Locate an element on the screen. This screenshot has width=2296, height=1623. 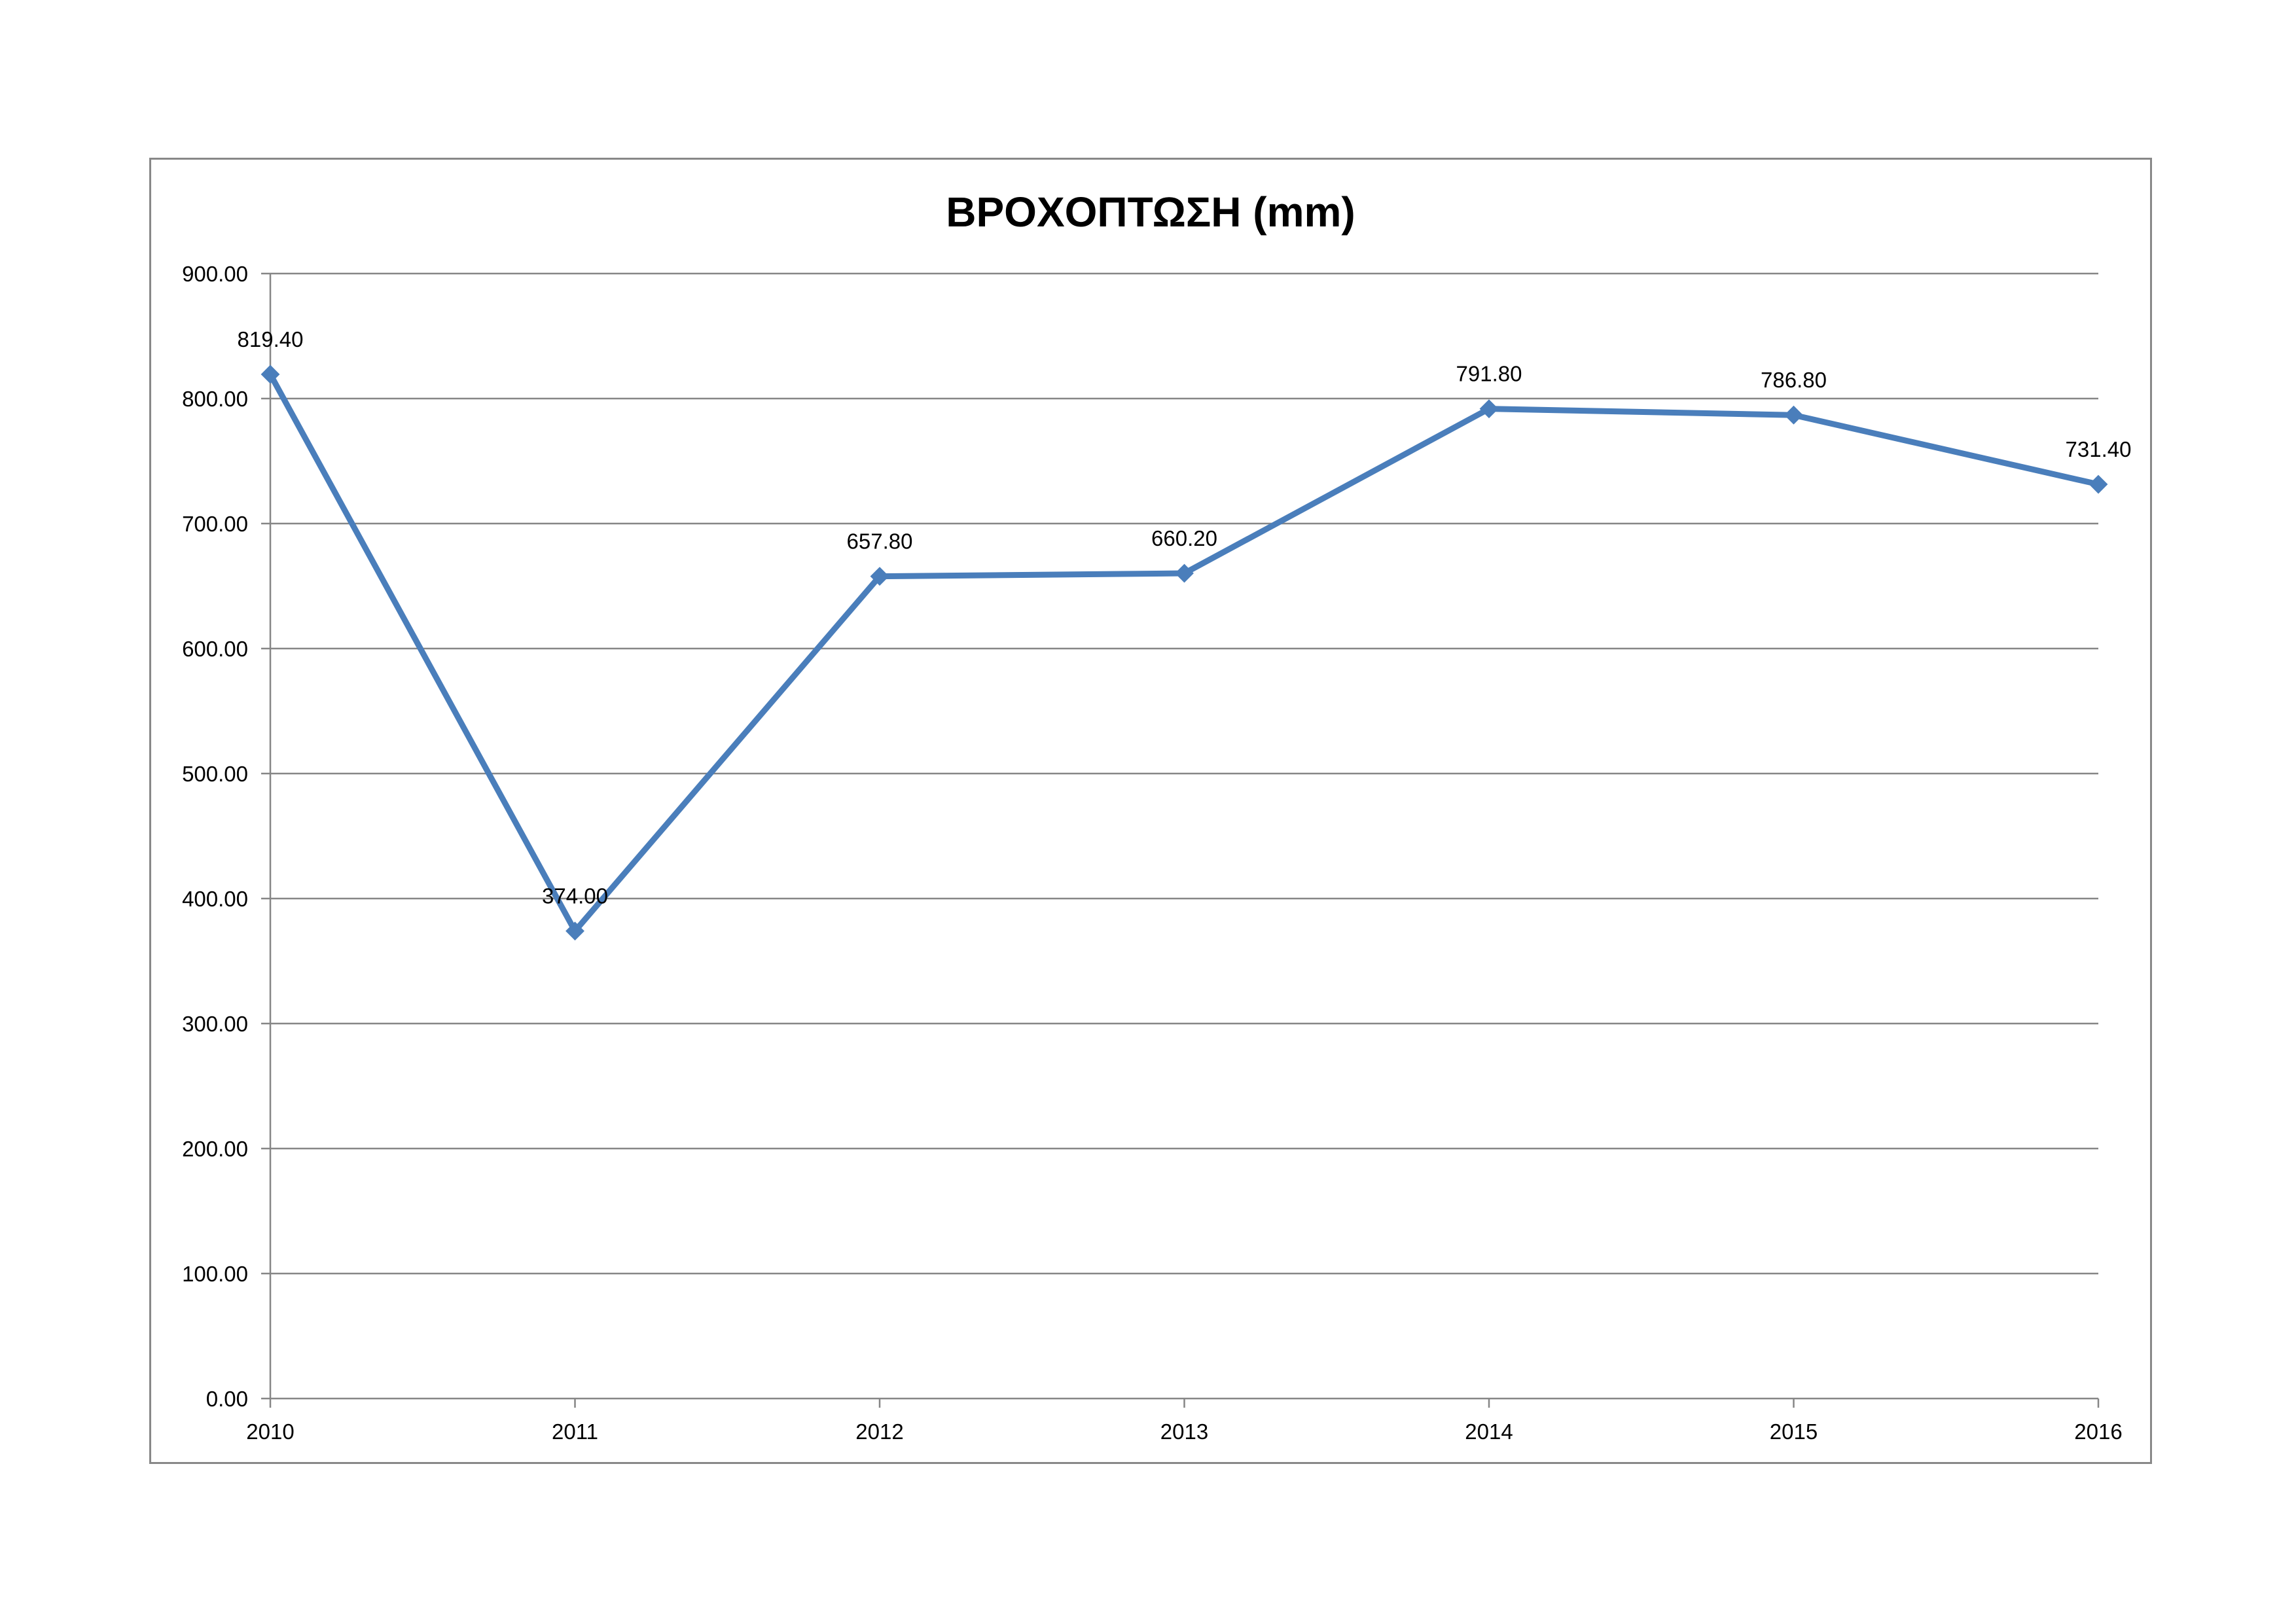
x-tick-label: 2015 is located at coordinates (1794, 1431).